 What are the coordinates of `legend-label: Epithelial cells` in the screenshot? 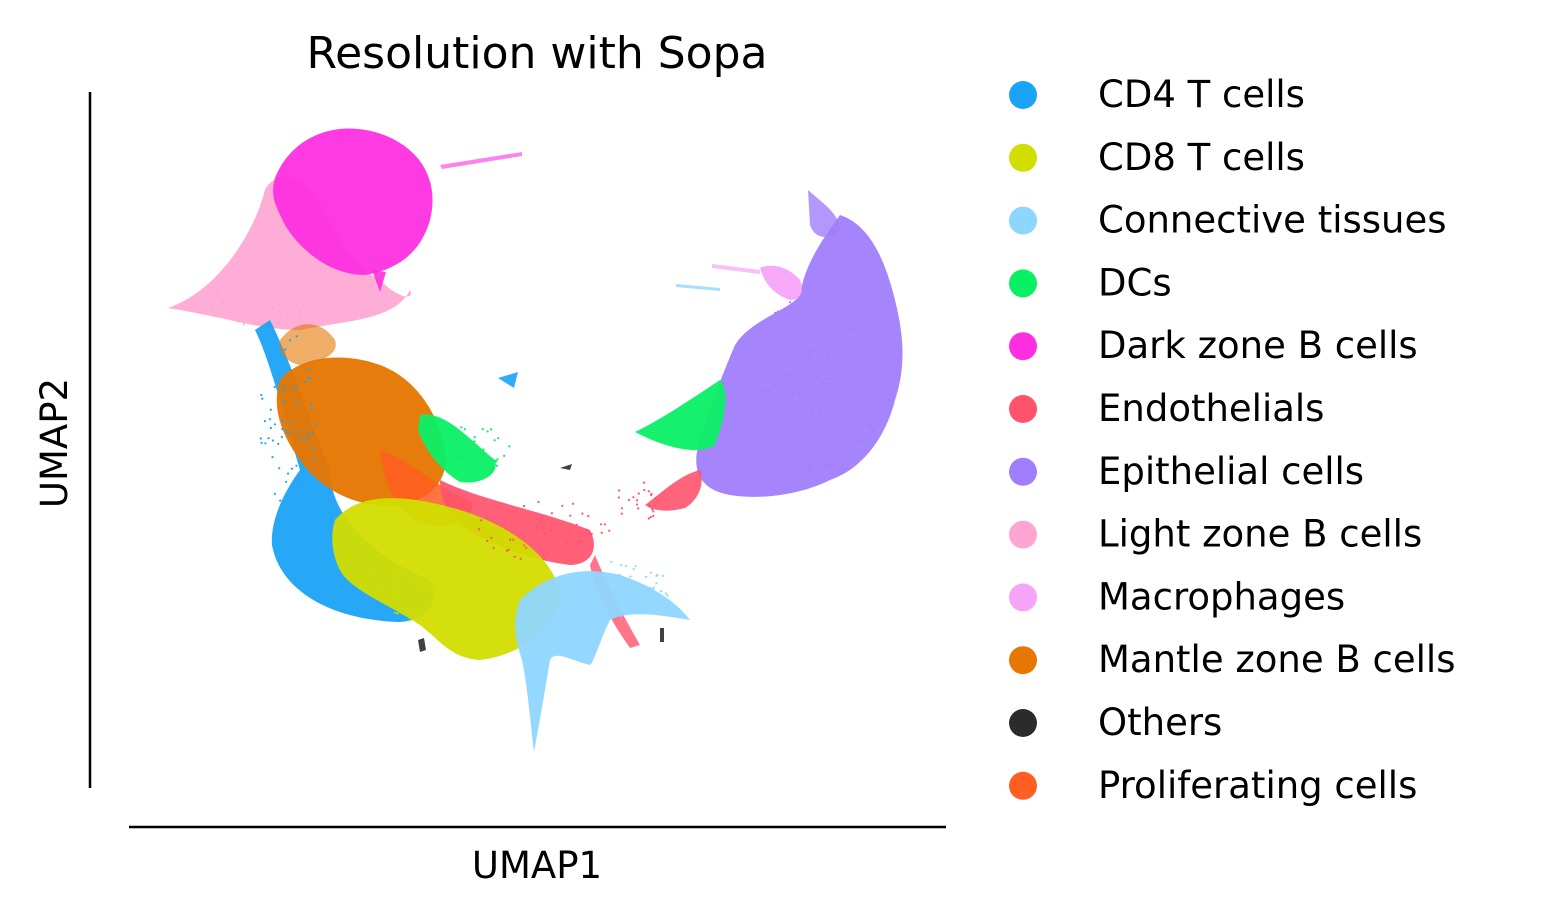 It's located at (1231, 471).